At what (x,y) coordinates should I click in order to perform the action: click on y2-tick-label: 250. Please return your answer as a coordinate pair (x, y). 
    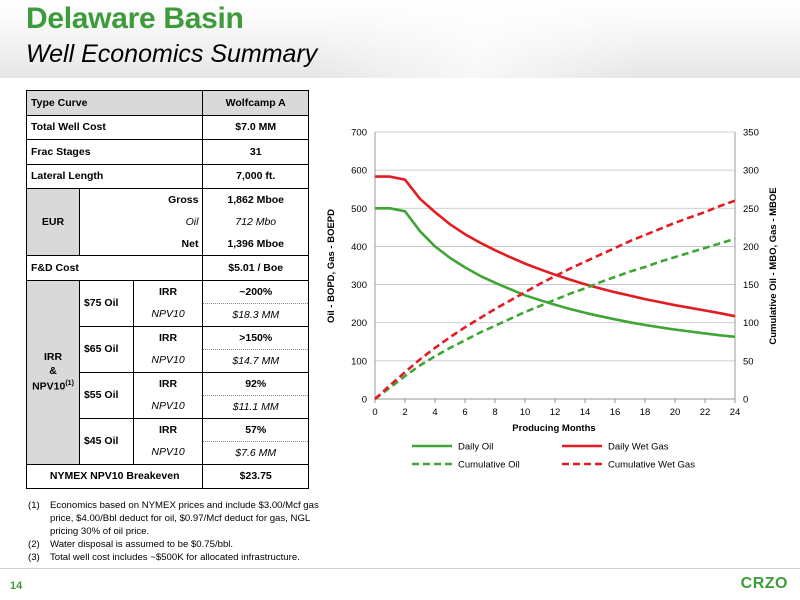
    Looking at the image, I should click on (751, 209).